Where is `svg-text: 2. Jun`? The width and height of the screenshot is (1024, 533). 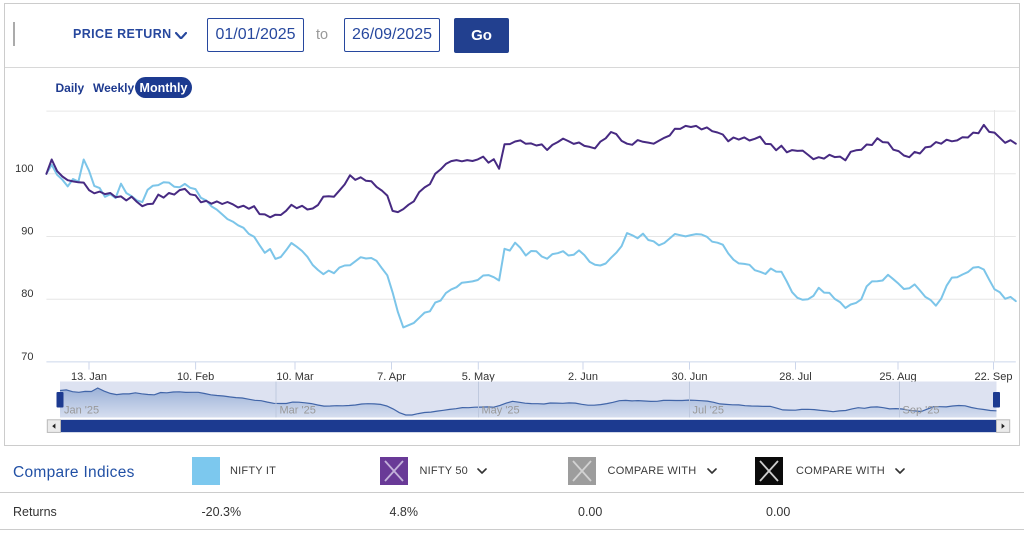 svg-text: 2. Jun is located at coordinates (583, 377).